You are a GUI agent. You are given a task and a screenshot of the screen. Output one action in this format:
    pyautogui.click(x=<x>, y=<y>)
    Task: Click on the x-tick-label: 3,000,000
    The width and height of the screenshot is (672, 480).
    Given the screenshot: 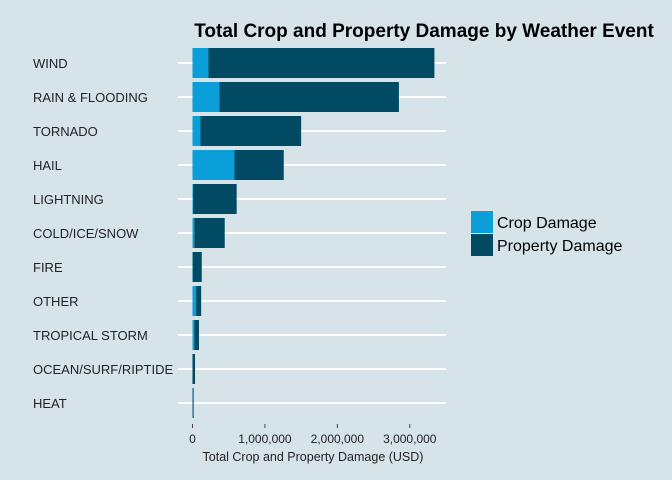 What is the action you would take?
    pyautogui.click(x=410, y=439)
    